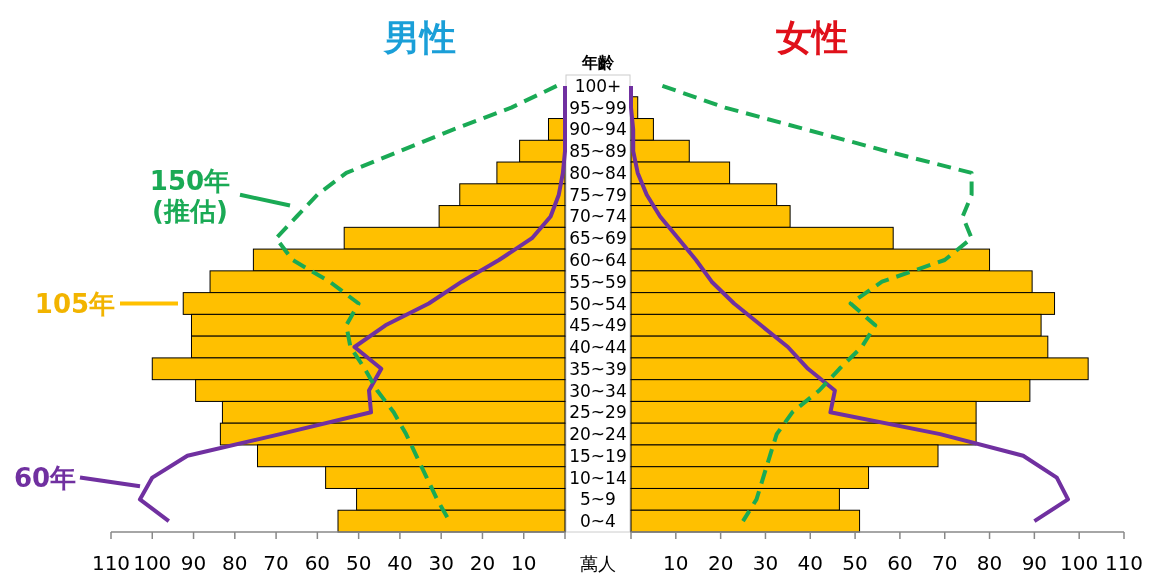 The image size is (1150, 575). Describe the element at coordinates (75, 303) in the screenshot. I see `legend-label: 105年` at that location.